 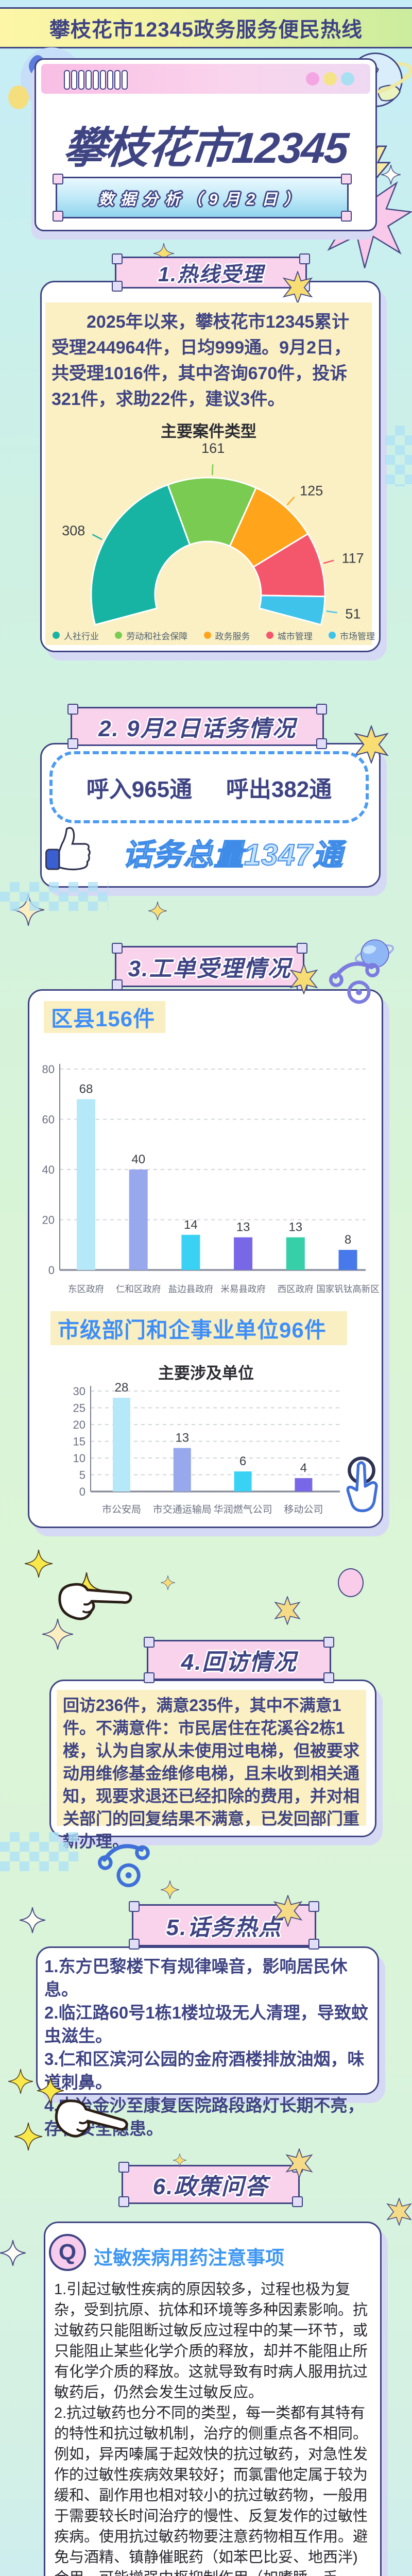 What do you see at coordinates (312, 79) in the screenshot?
I see `window-dot-pink` at bounding box center [312, 79].